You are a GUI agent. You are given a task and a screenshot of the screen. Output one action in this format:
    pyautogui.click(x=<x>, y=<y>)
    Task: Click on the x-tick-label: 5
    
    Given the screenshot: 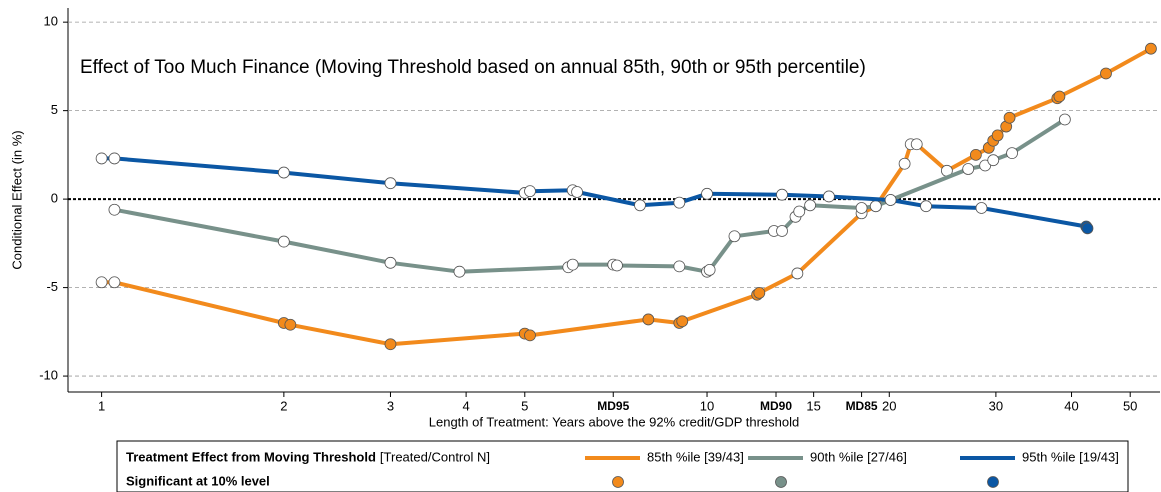 What is the action you would take?
    pyautogui.click(x=524, y=405)
    